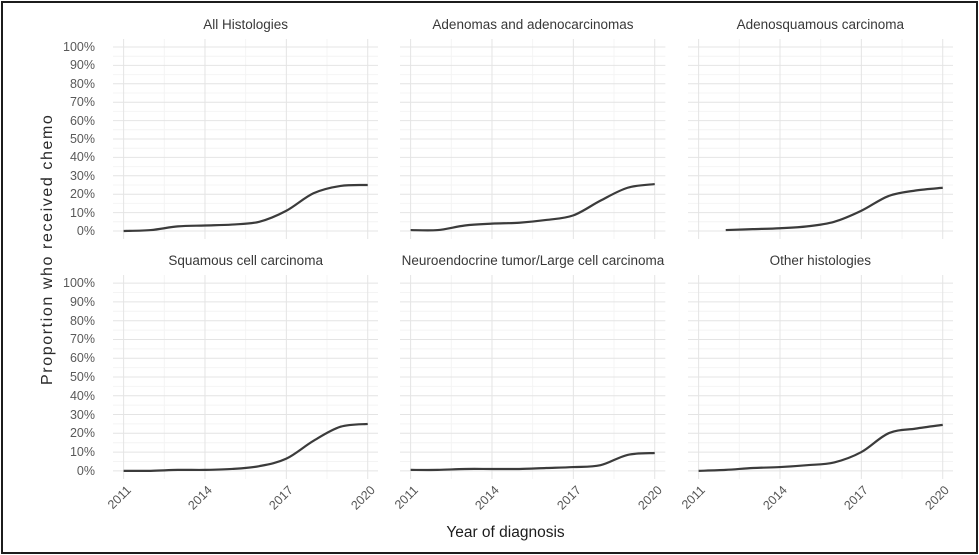  I want to click on panel-title: All Histologies, so click(246, 24).